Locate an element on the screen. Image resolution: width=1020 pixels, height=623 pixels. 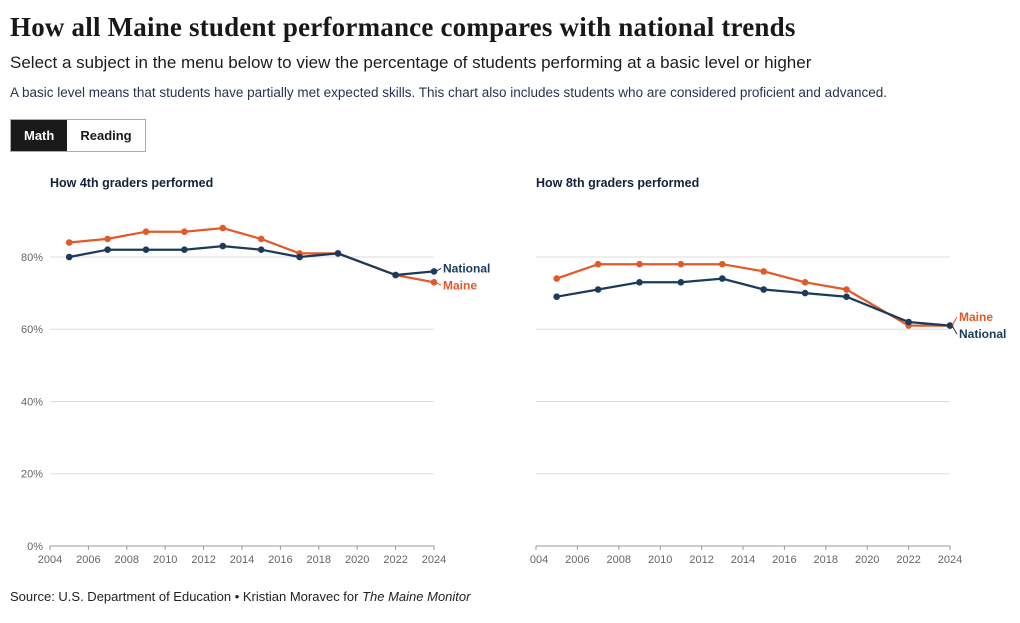
y-tick-label: 20% is located at coordinates (32, 474).